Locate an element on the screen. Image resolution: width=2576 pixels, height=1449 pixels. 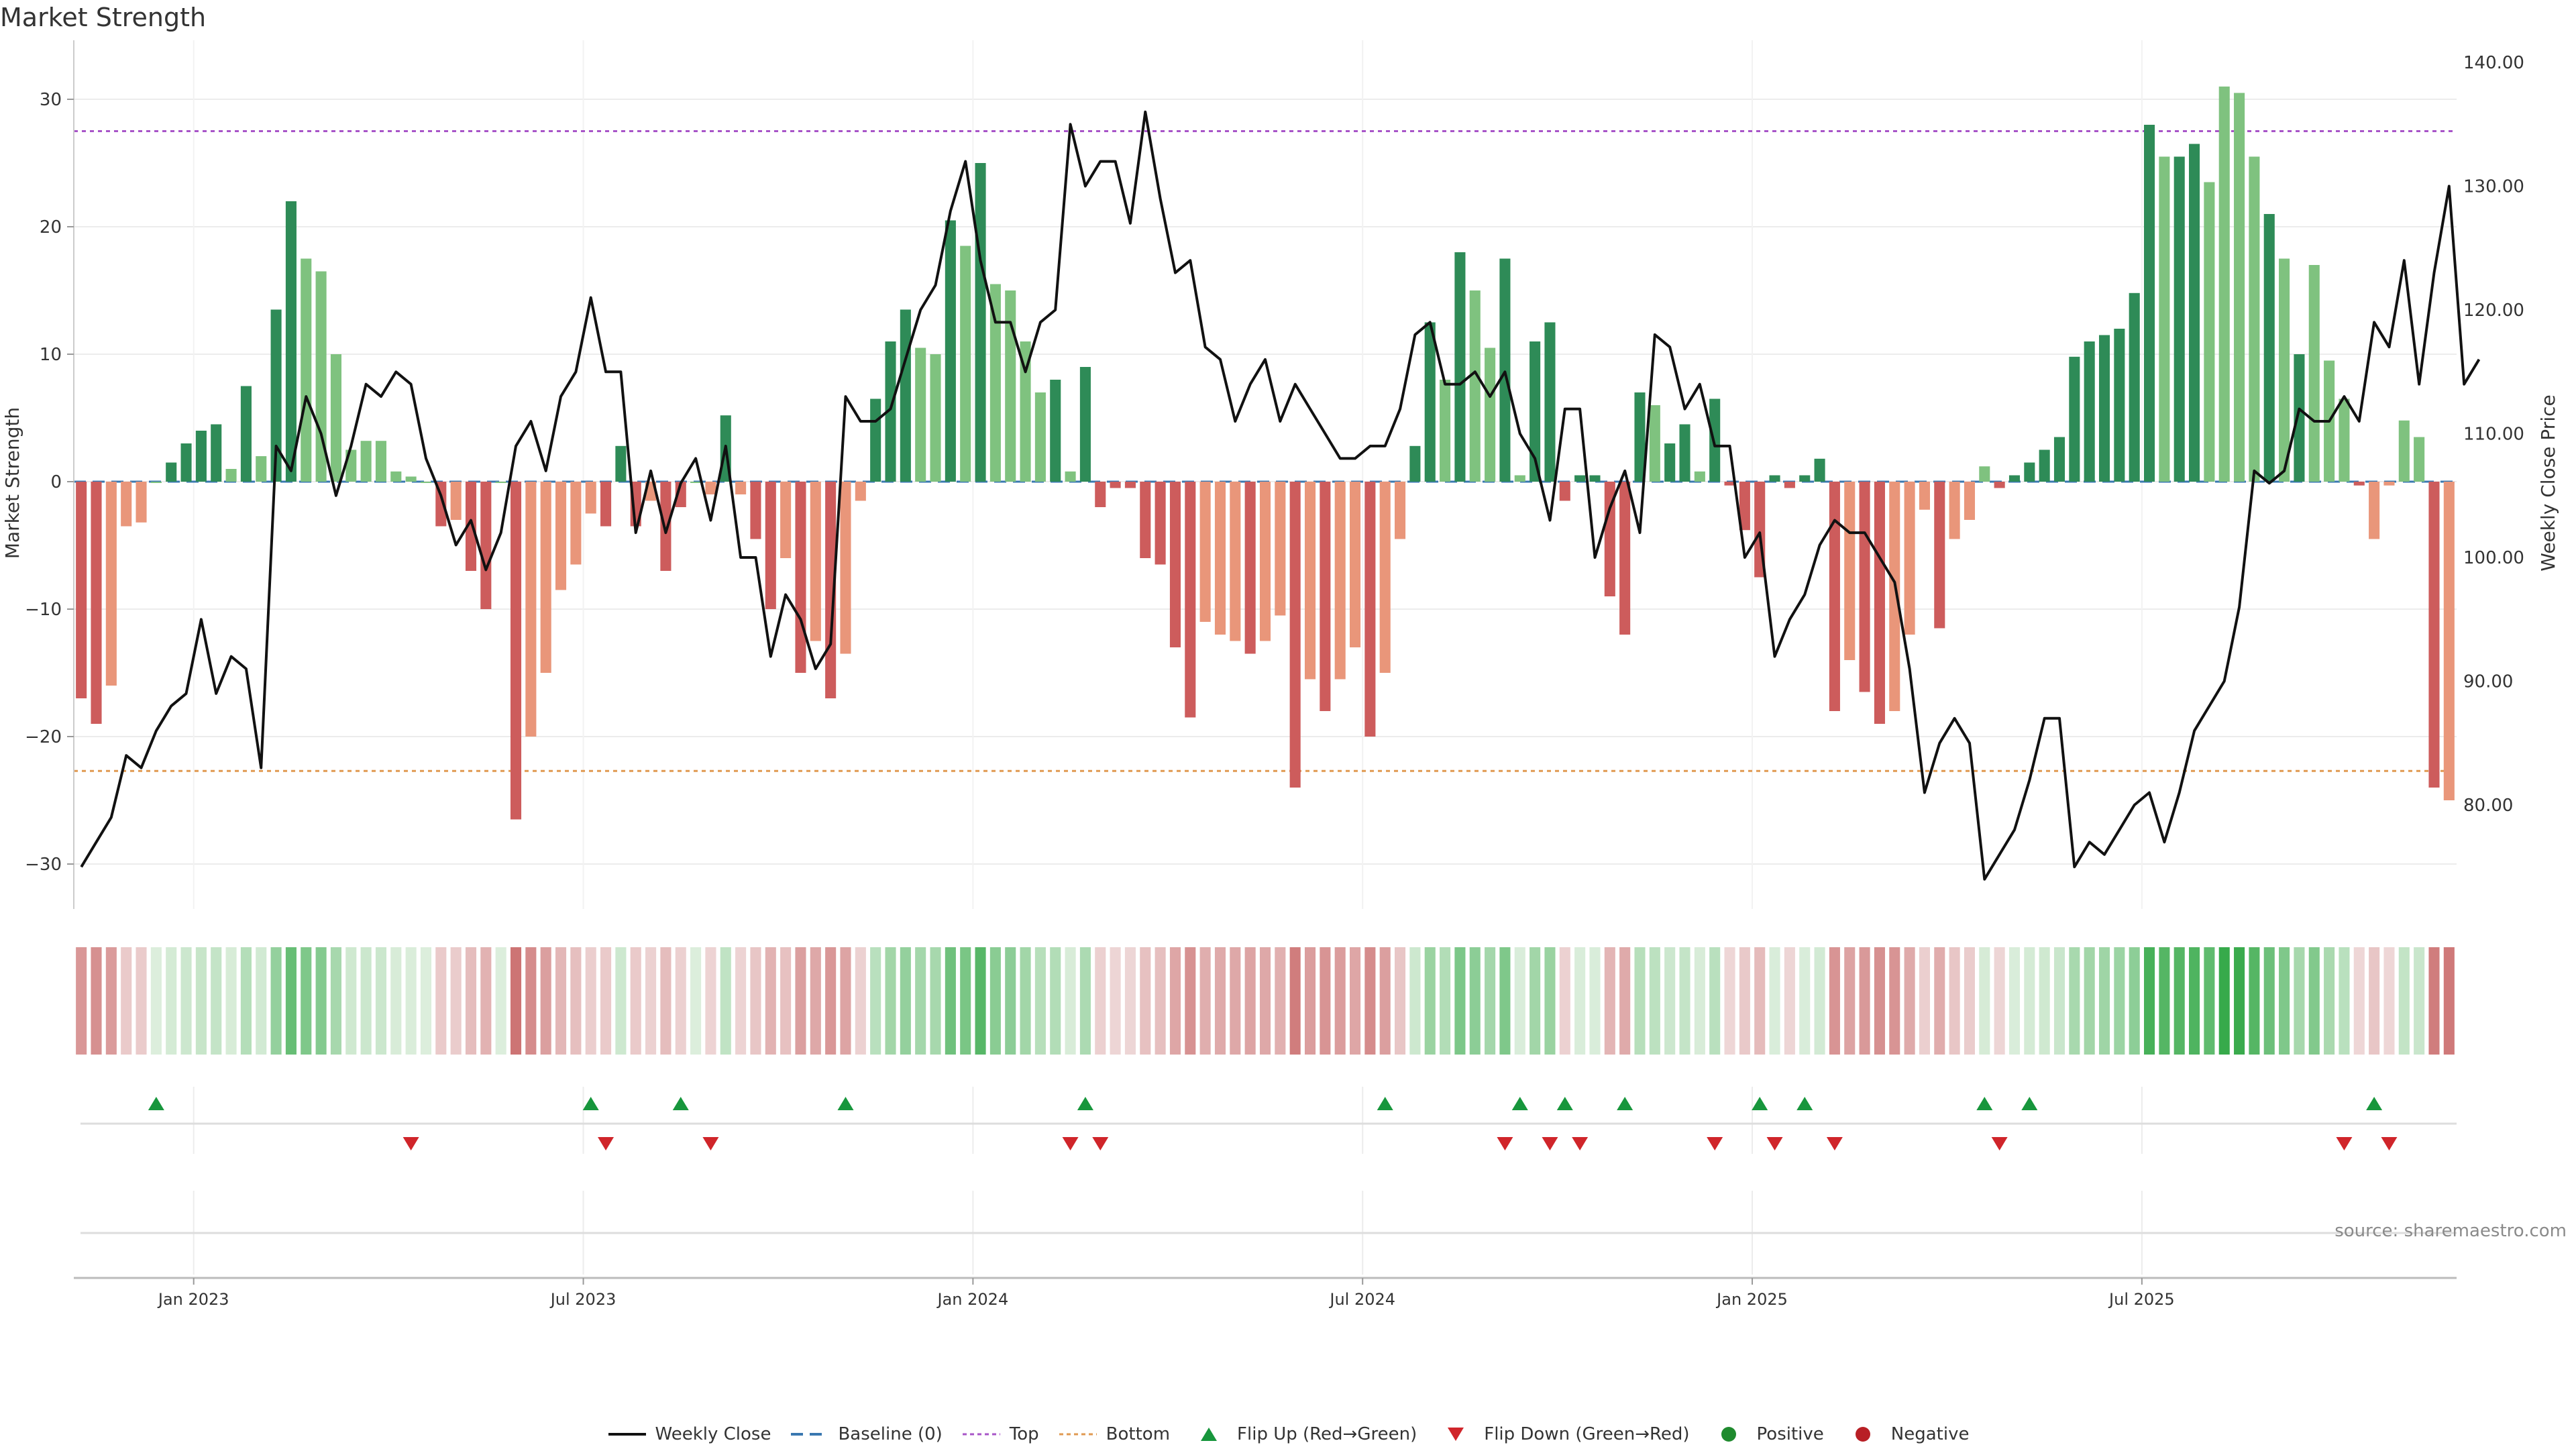
legend-symbol-line is located at coordinates (627, 1434).